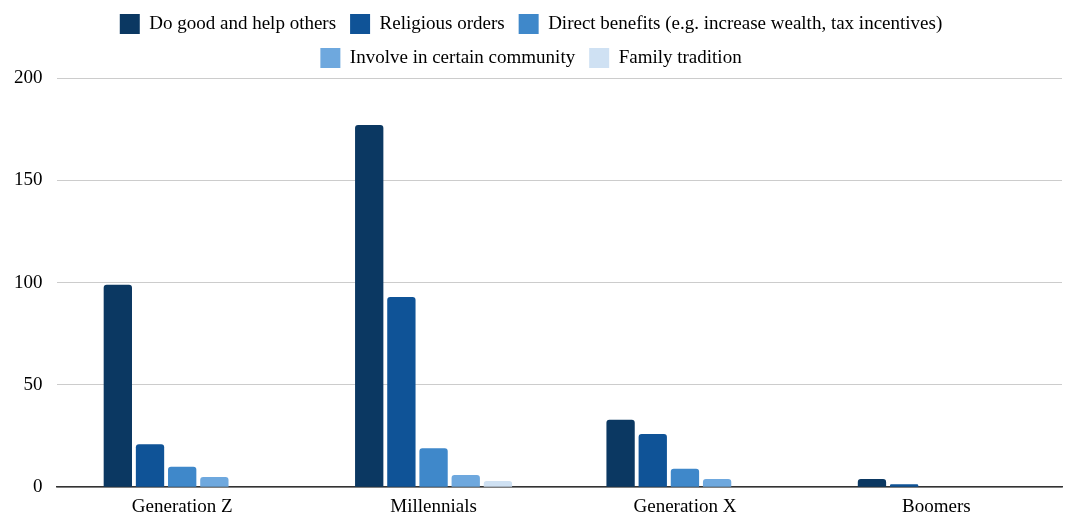 The width and height of the screenshot is (1066, 526). I want to click on legend-label: Family tradition, so click(680, 56).